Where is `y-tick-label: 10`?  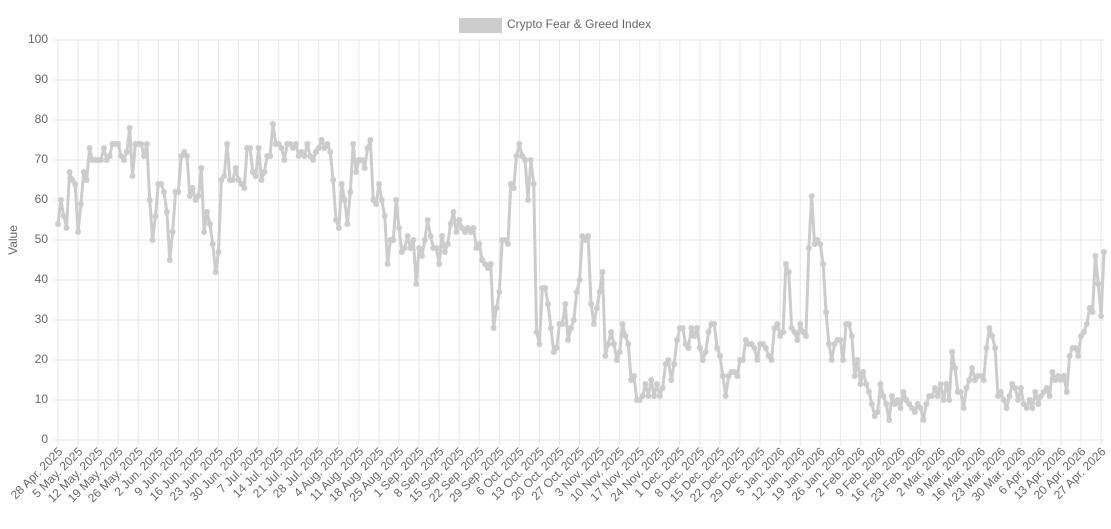
y-tick-label: 10 is located at coordinates (42, 399).